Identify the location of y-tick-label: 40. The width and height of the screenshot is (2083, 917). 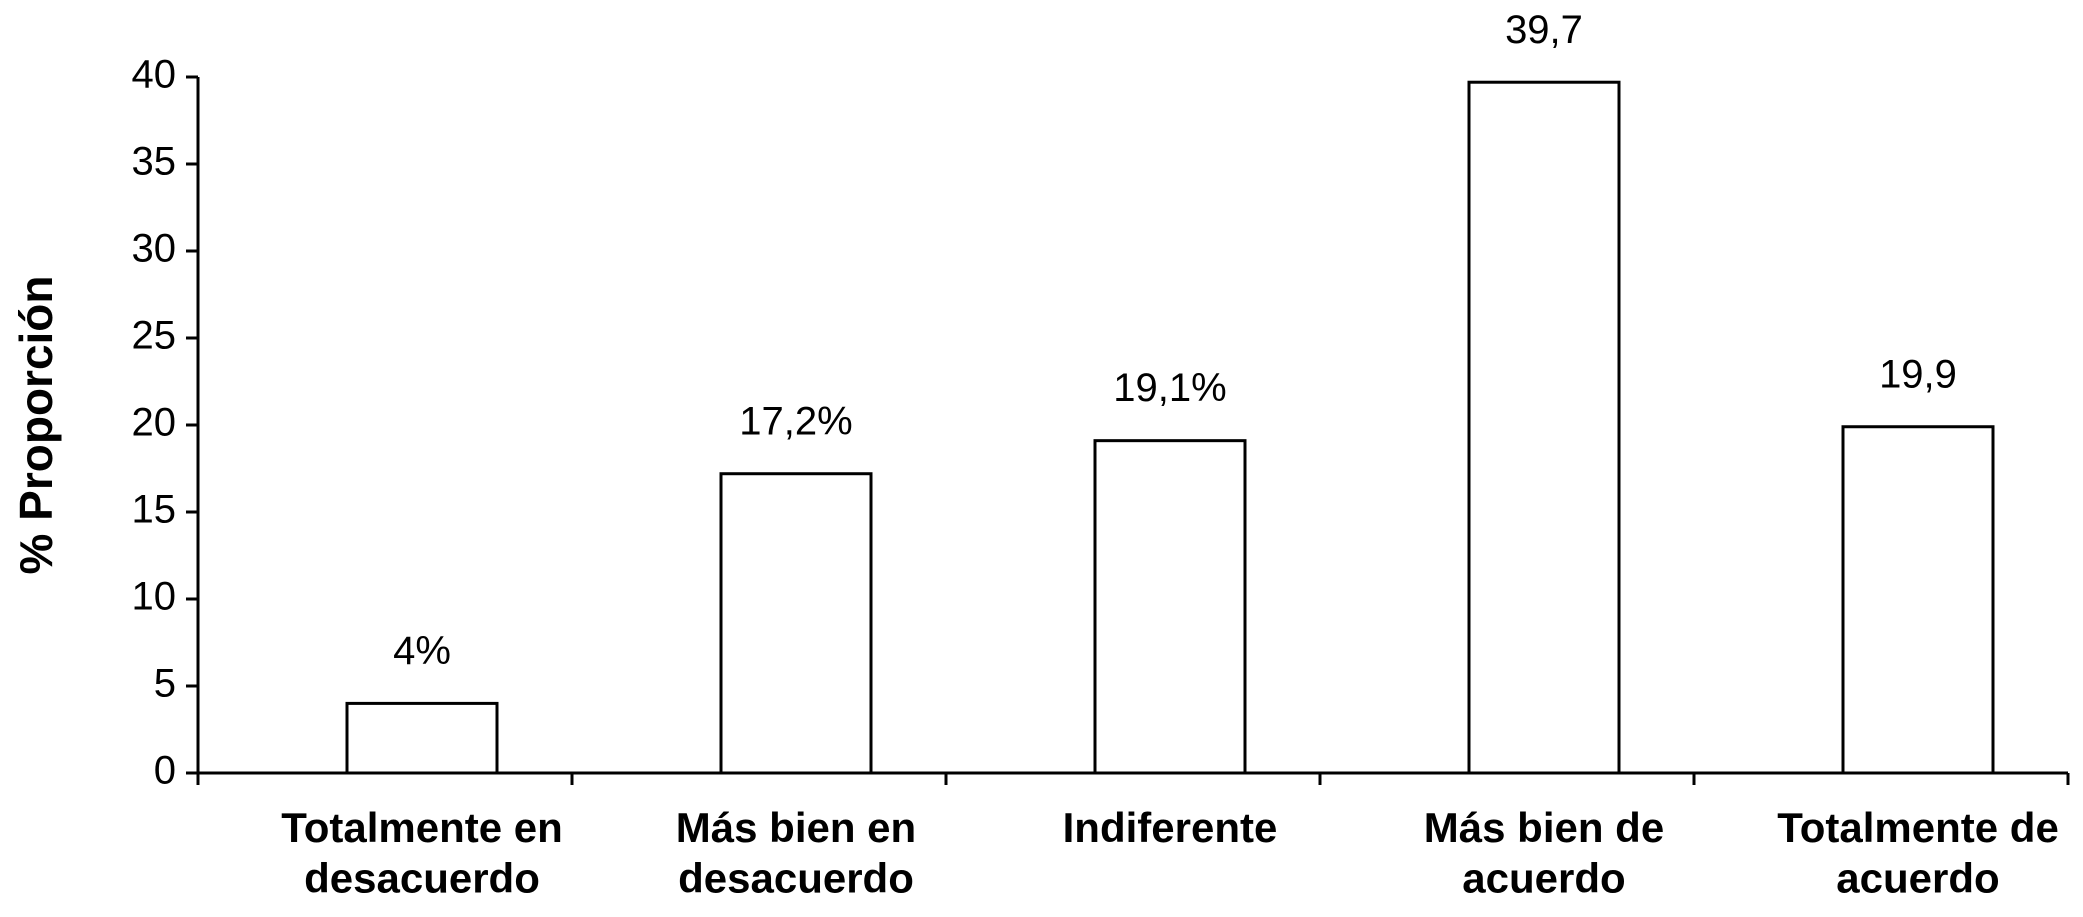
(154, 75).